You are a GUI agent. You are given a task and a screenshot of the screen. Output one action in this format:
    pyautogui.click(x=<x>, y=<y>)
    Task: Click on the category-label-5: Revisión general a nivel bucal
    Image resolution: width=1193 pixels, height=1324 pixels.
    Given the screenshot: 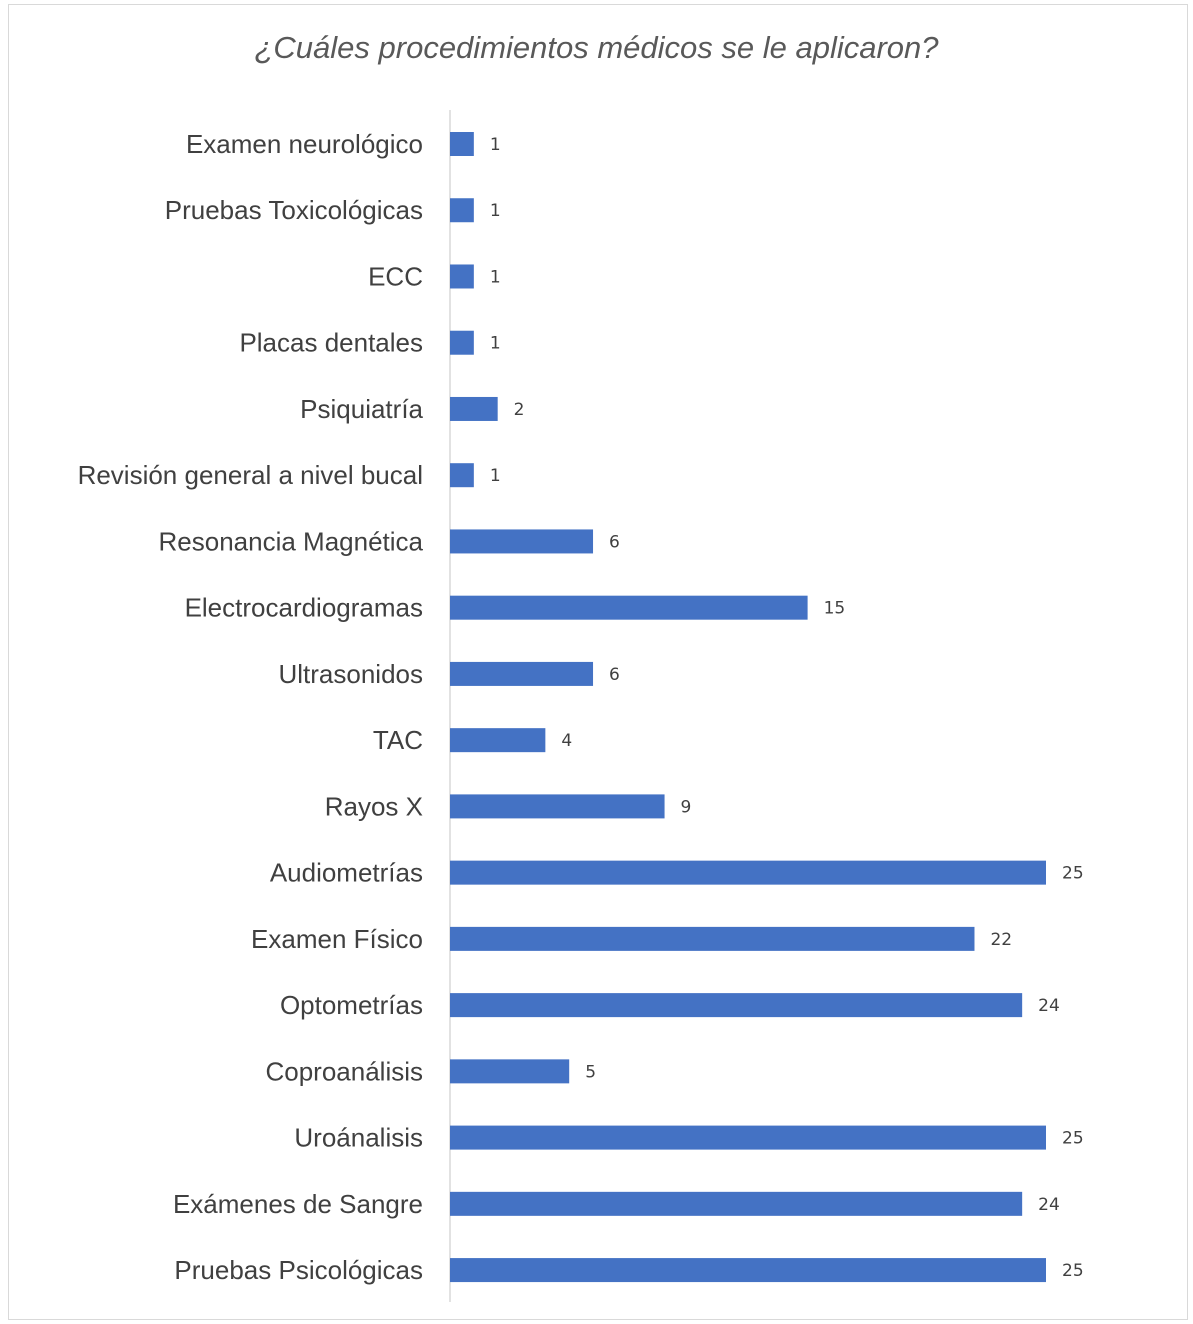 What is the action you would take?
    pyautogui.click(x=250, y=475)
    